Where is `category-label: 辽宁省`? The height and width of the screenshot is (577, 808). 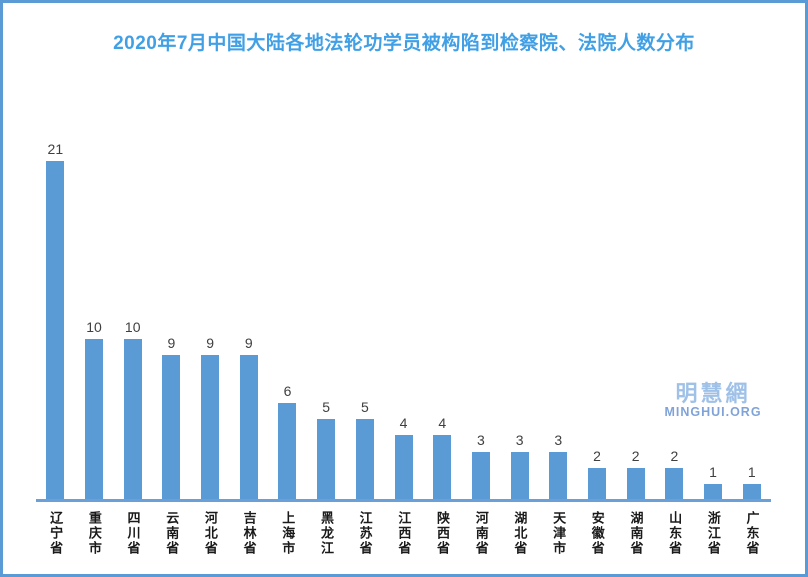 category-label: 辽宁省 is located at coordinates (55, 533).